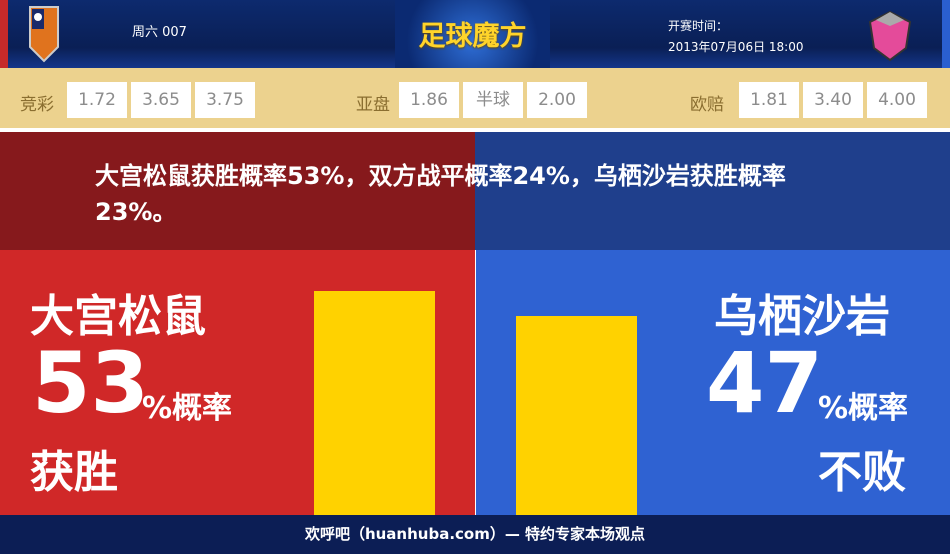 The image size is (950, 554). What do you see at coordinates (440, 194) in the screenshot?
I see `prediction-summary: 大宫松鼠获胜概率53%，双方战平概率24%，乌栖沙岩获胜概率23%。` at bounding box center [440, 194].